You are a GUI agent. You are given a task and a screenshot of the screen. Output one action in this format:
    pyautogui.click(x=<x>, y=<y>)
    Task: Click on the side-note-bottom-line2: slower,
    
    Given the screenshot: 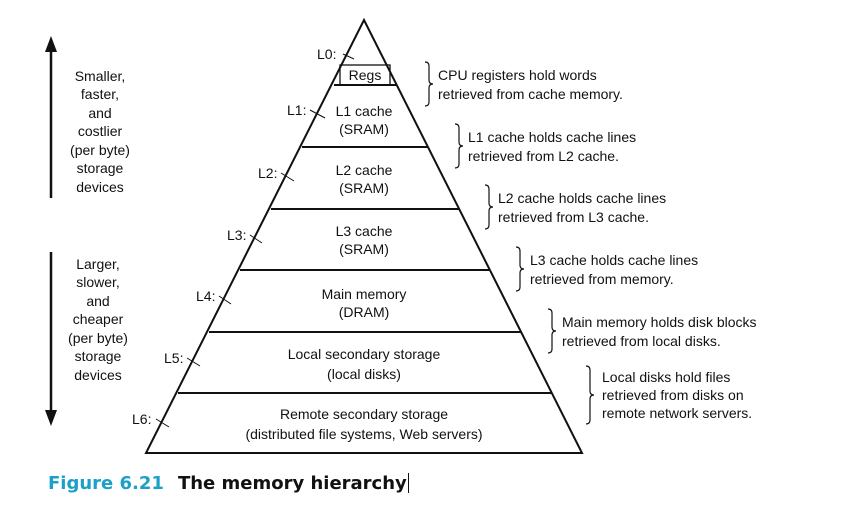 What is the action you would take?
    pyautogui.click(x=98, y=282)
    